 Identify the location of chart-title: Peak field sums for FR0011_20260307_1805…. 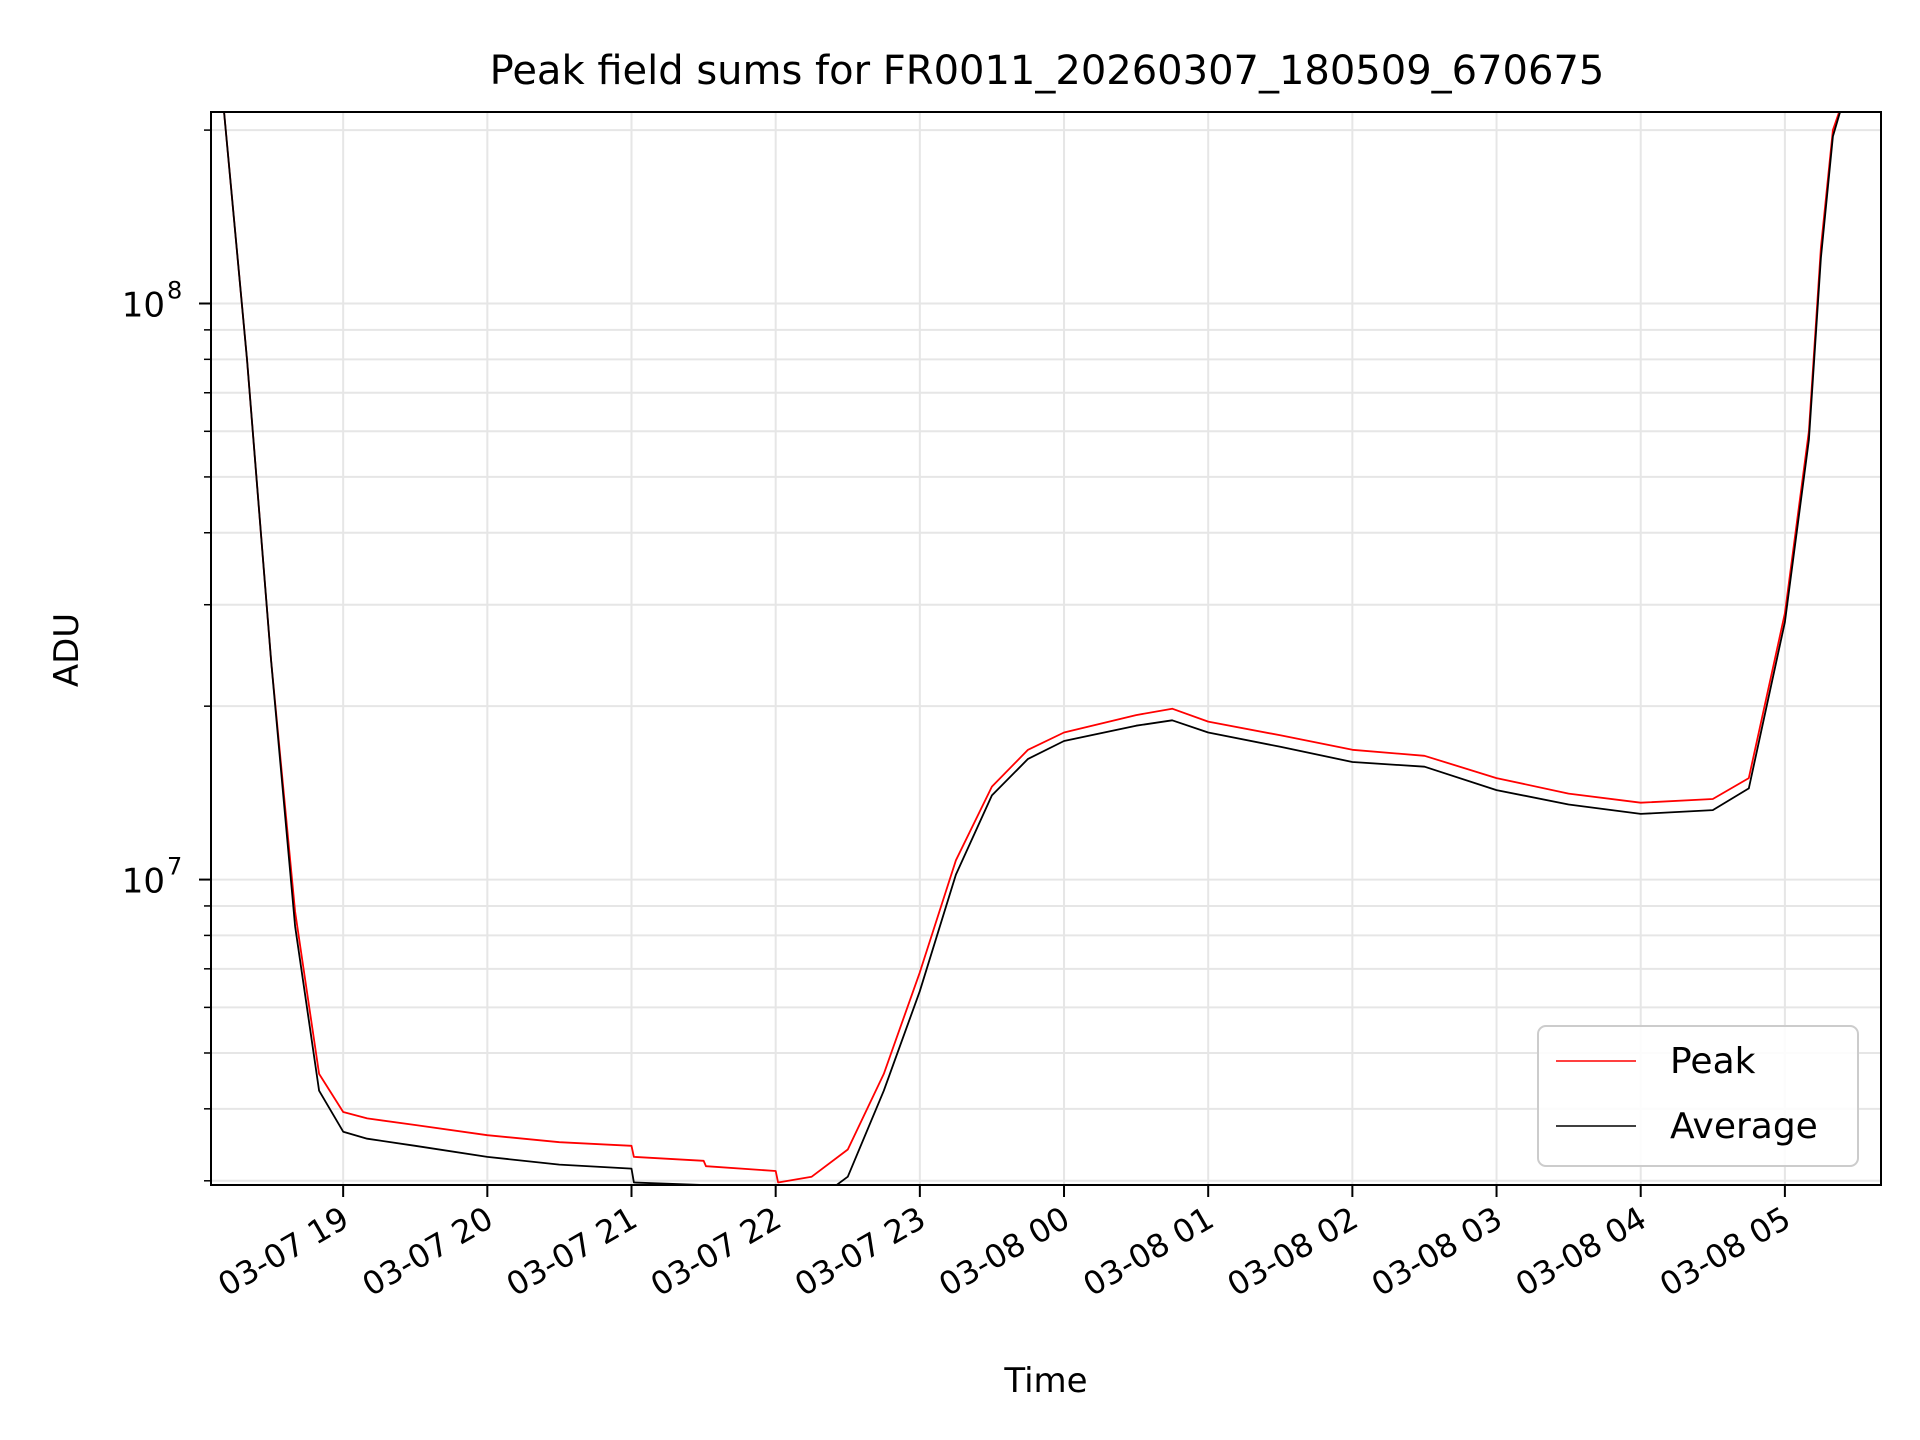
(1047, 71).